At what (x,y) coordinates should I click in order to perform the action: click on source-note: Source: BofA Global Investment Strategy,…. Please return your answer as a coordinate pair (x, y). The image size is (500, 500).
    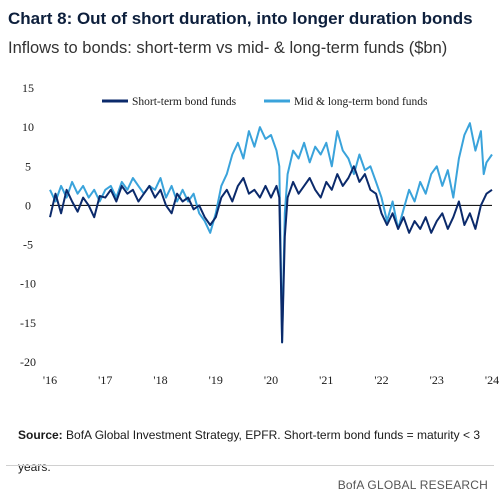
    Looking at the image, I should click on (253, 451).